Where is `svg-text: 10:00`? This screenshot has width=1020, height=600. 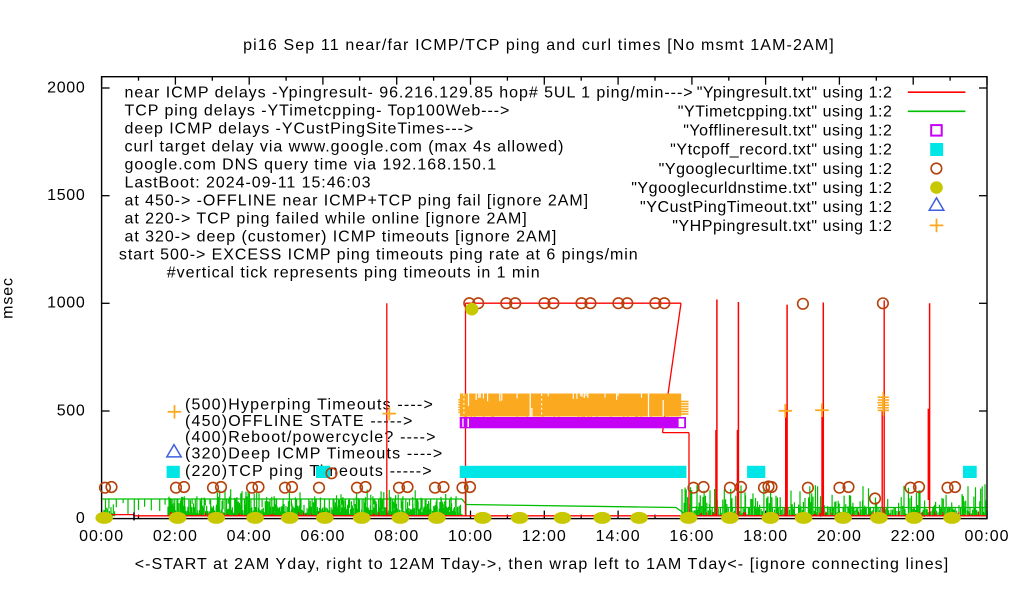
svg-text: 10:00 is located at coordinates (470, 536).